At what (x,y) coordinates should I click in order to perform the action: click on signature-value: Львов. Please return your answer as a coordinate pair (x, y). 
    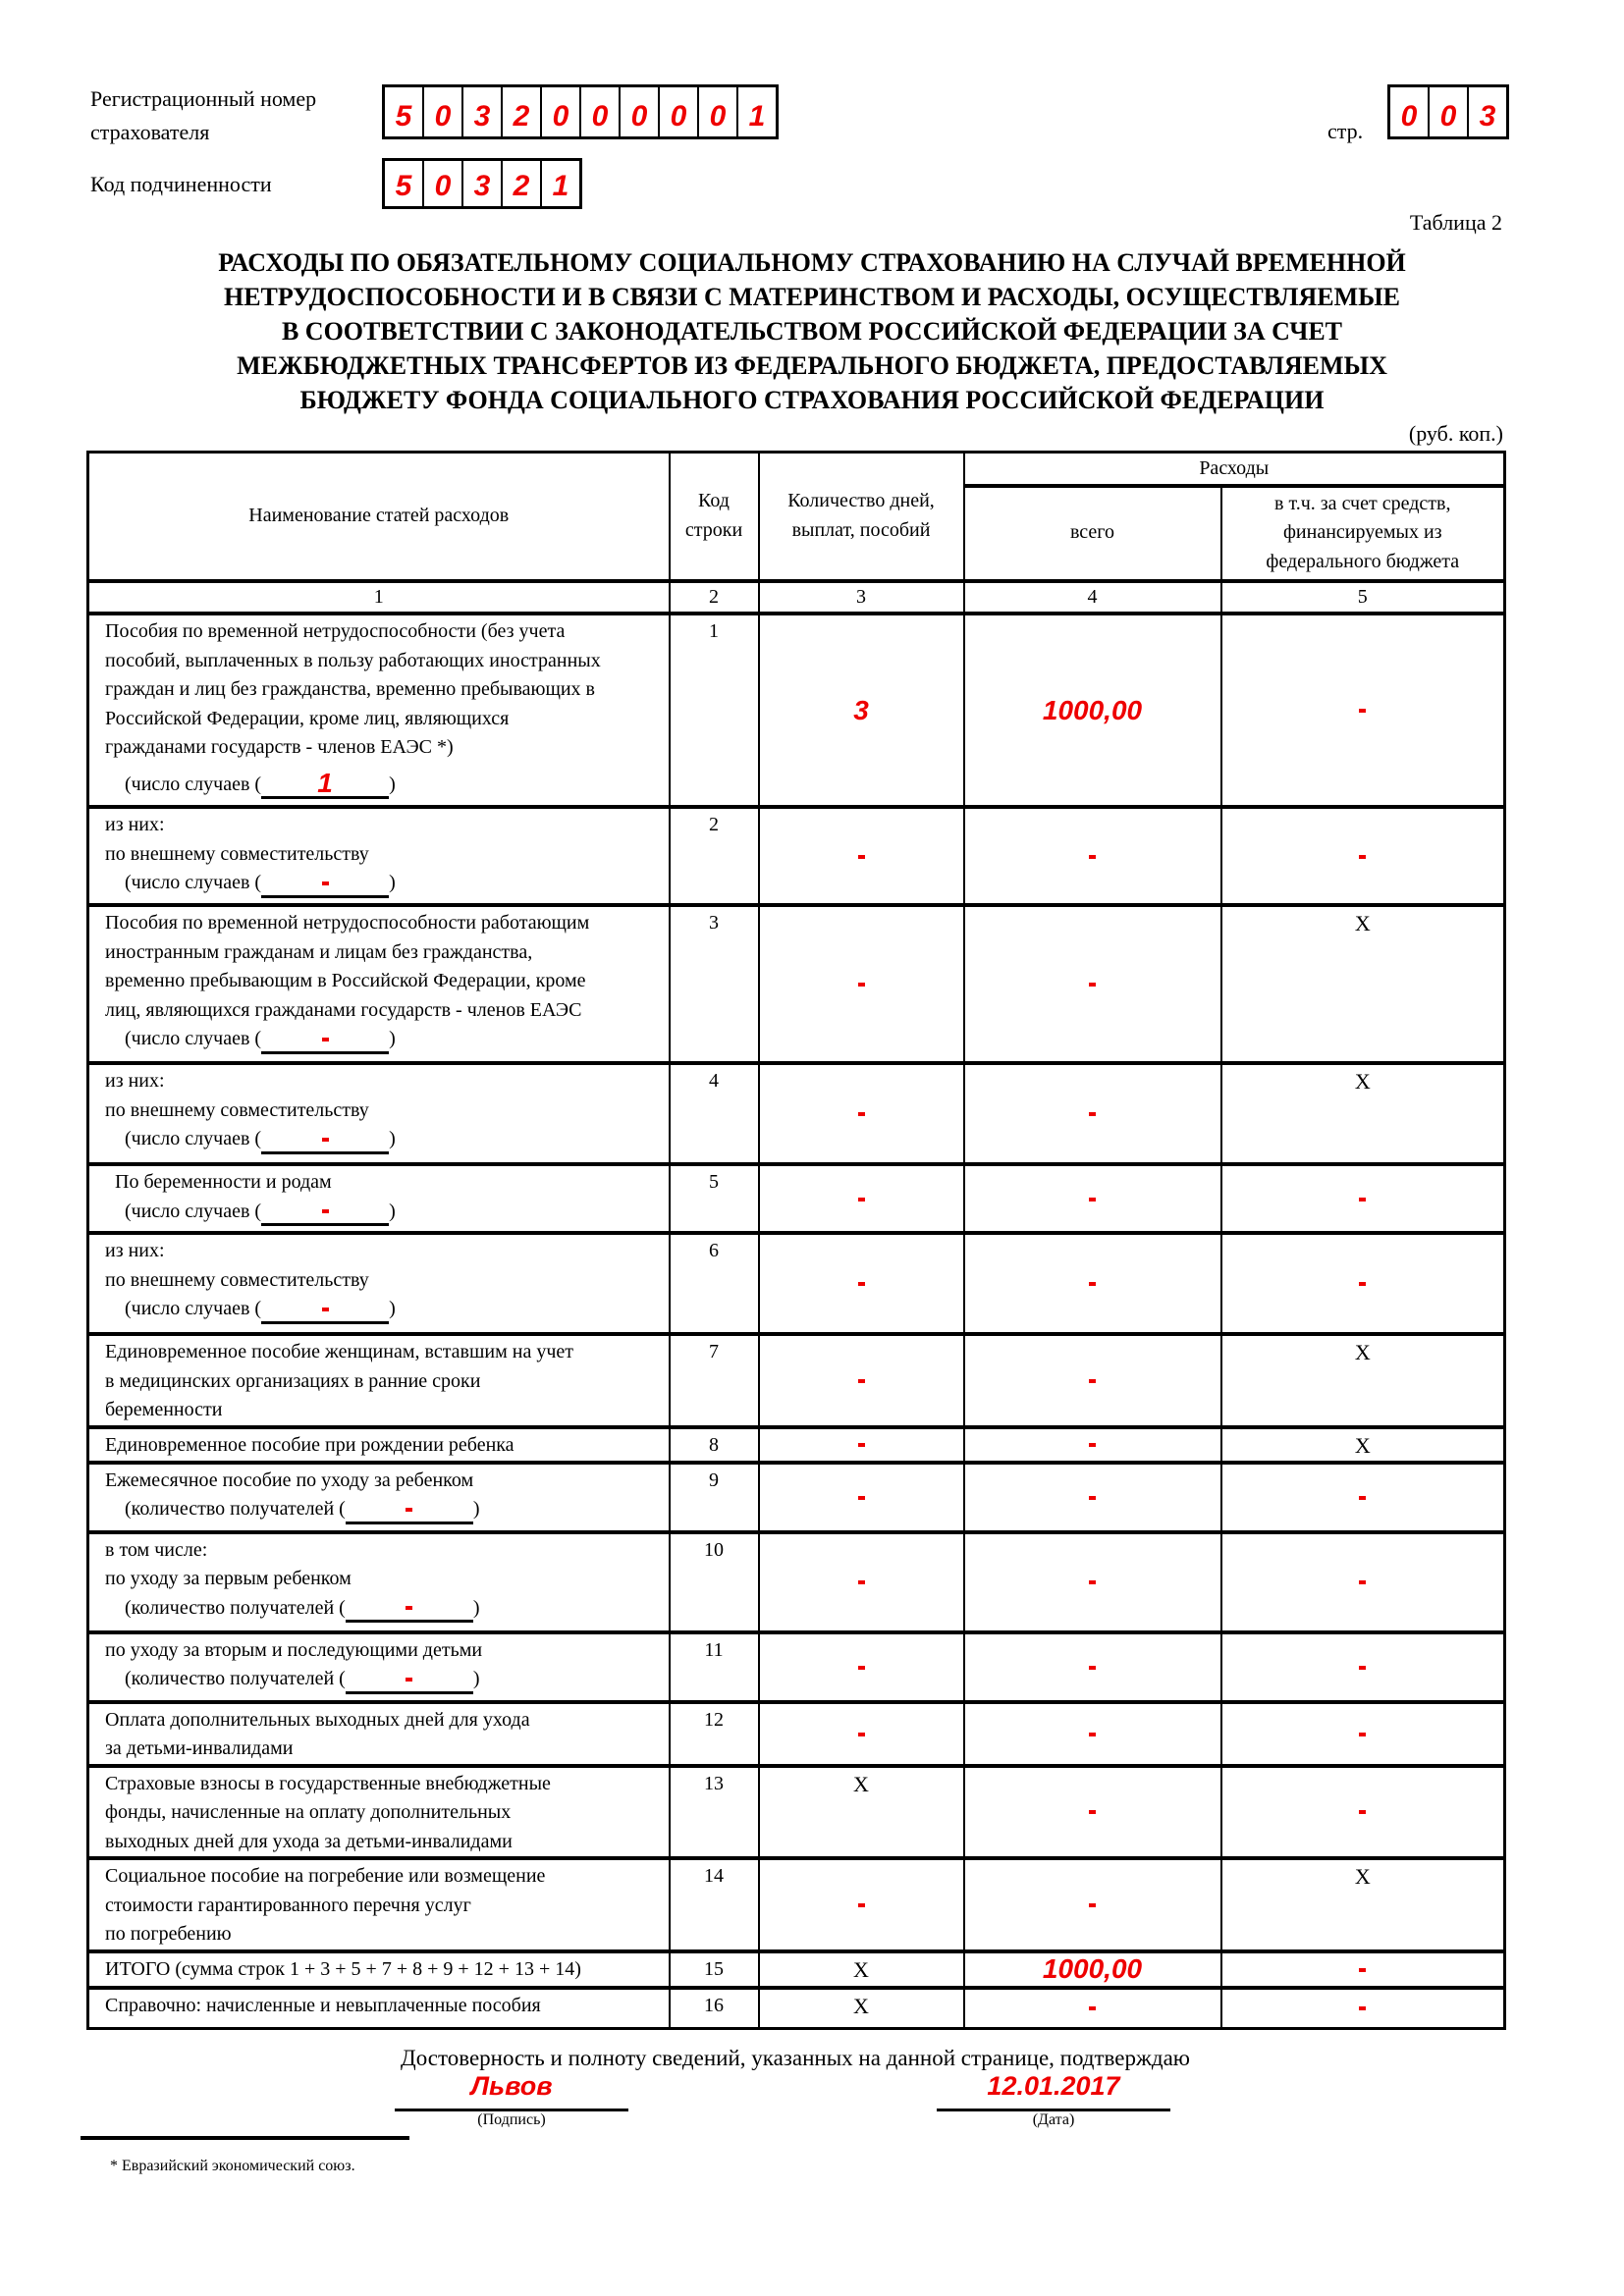
    Looking at the image, I should click on (511, 2091).